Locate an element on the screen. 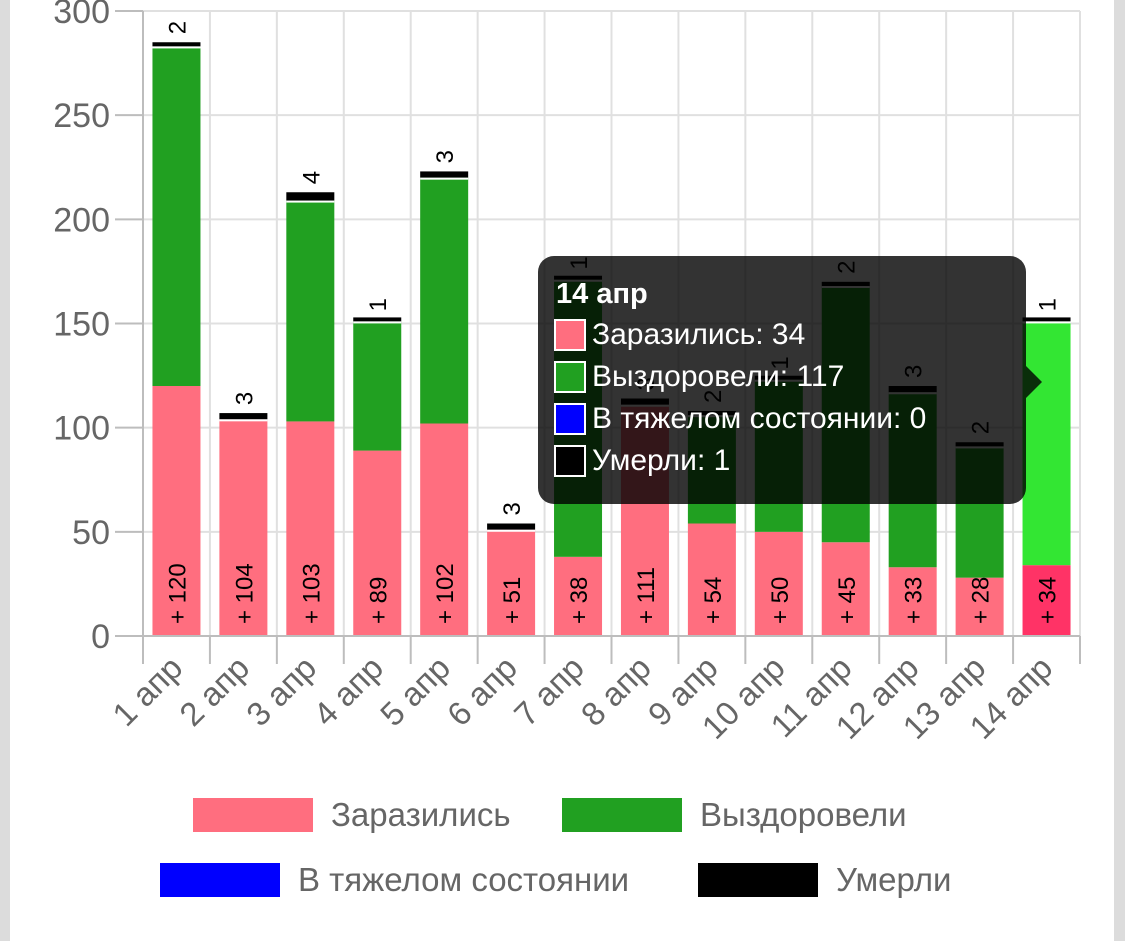 The height and width of the screenshot is (941, 1125). infected-value-label: + 111 is located at coordinates (646, 595).